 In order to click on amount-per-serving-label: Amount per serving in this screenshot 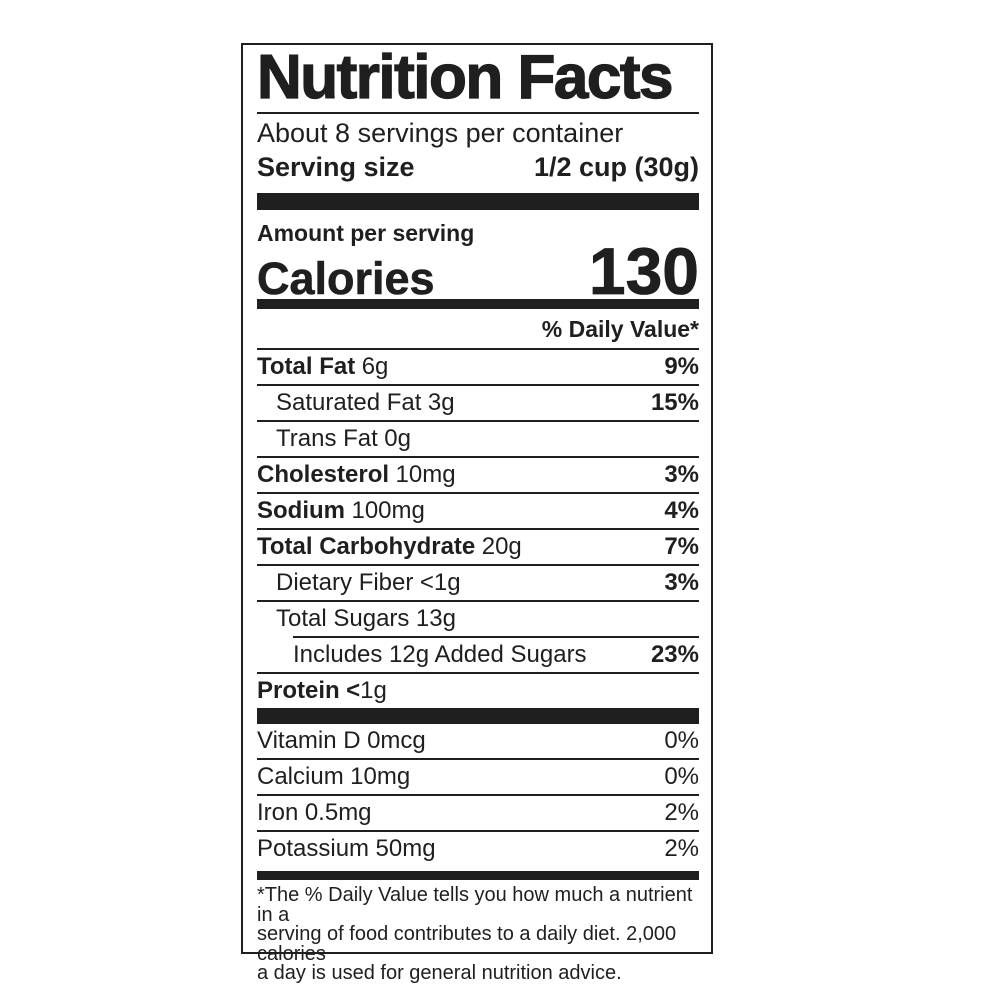, I will do `click(366, 233)`.